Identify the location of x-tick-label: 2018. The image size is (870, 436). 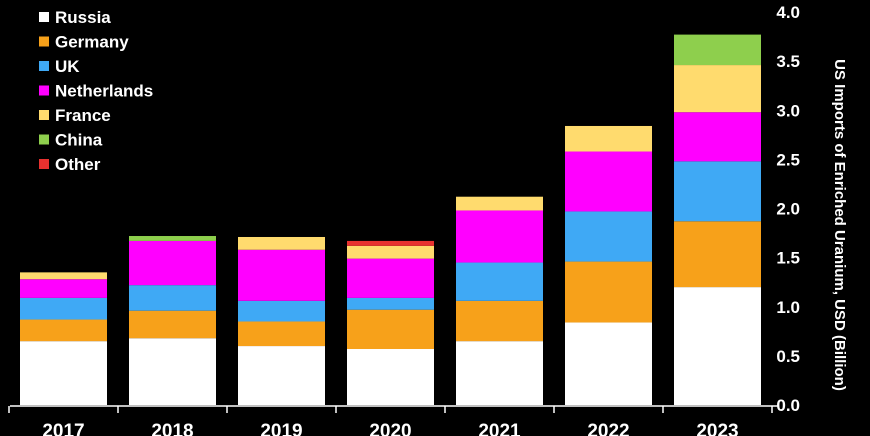
(172, 428).